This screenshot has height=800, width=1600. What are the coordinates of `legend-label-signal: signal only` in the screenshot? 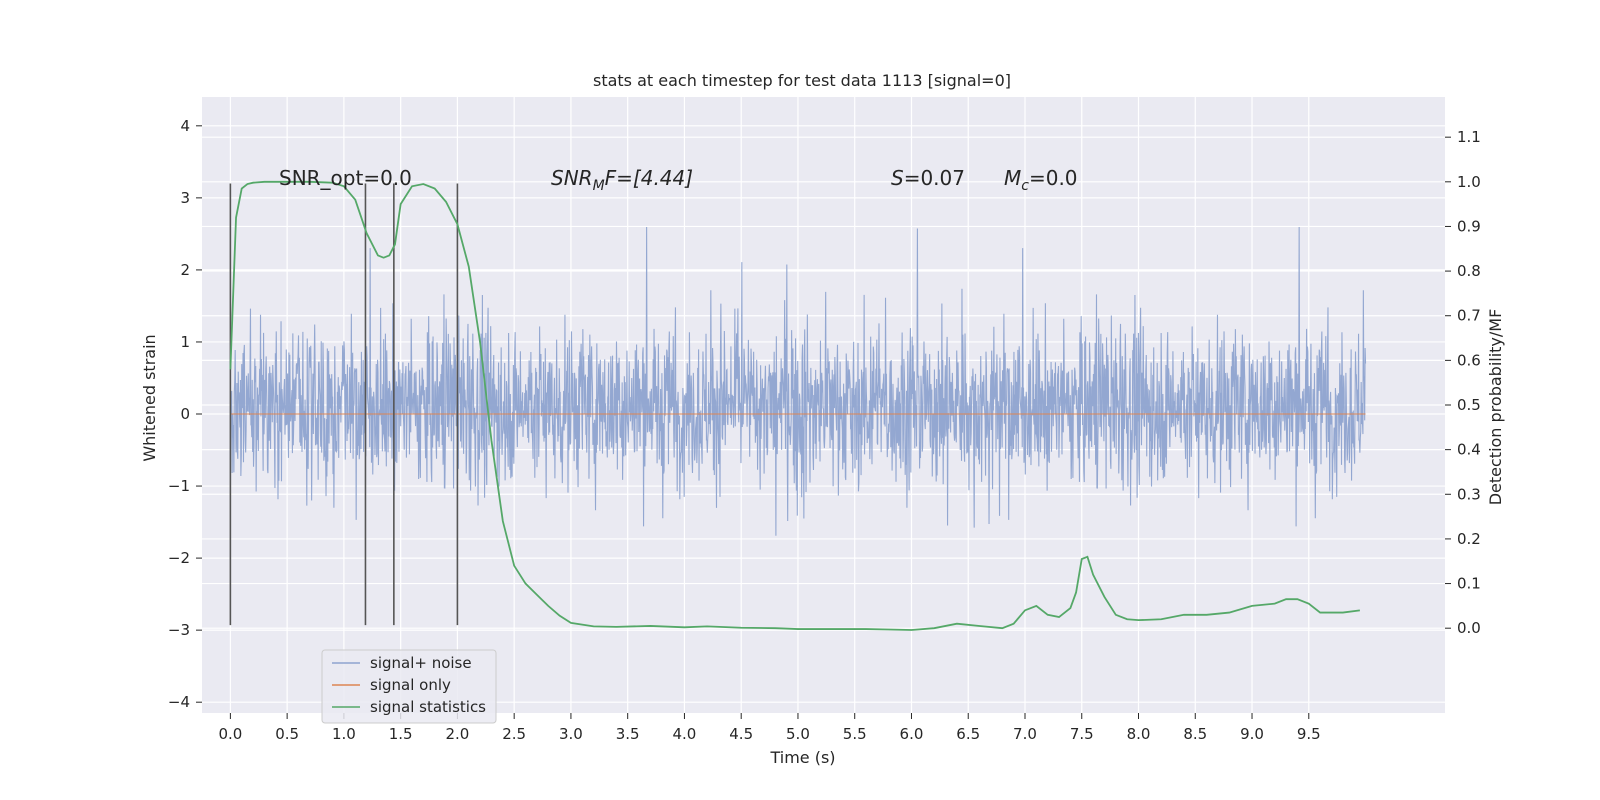 It's located at (410, 685).